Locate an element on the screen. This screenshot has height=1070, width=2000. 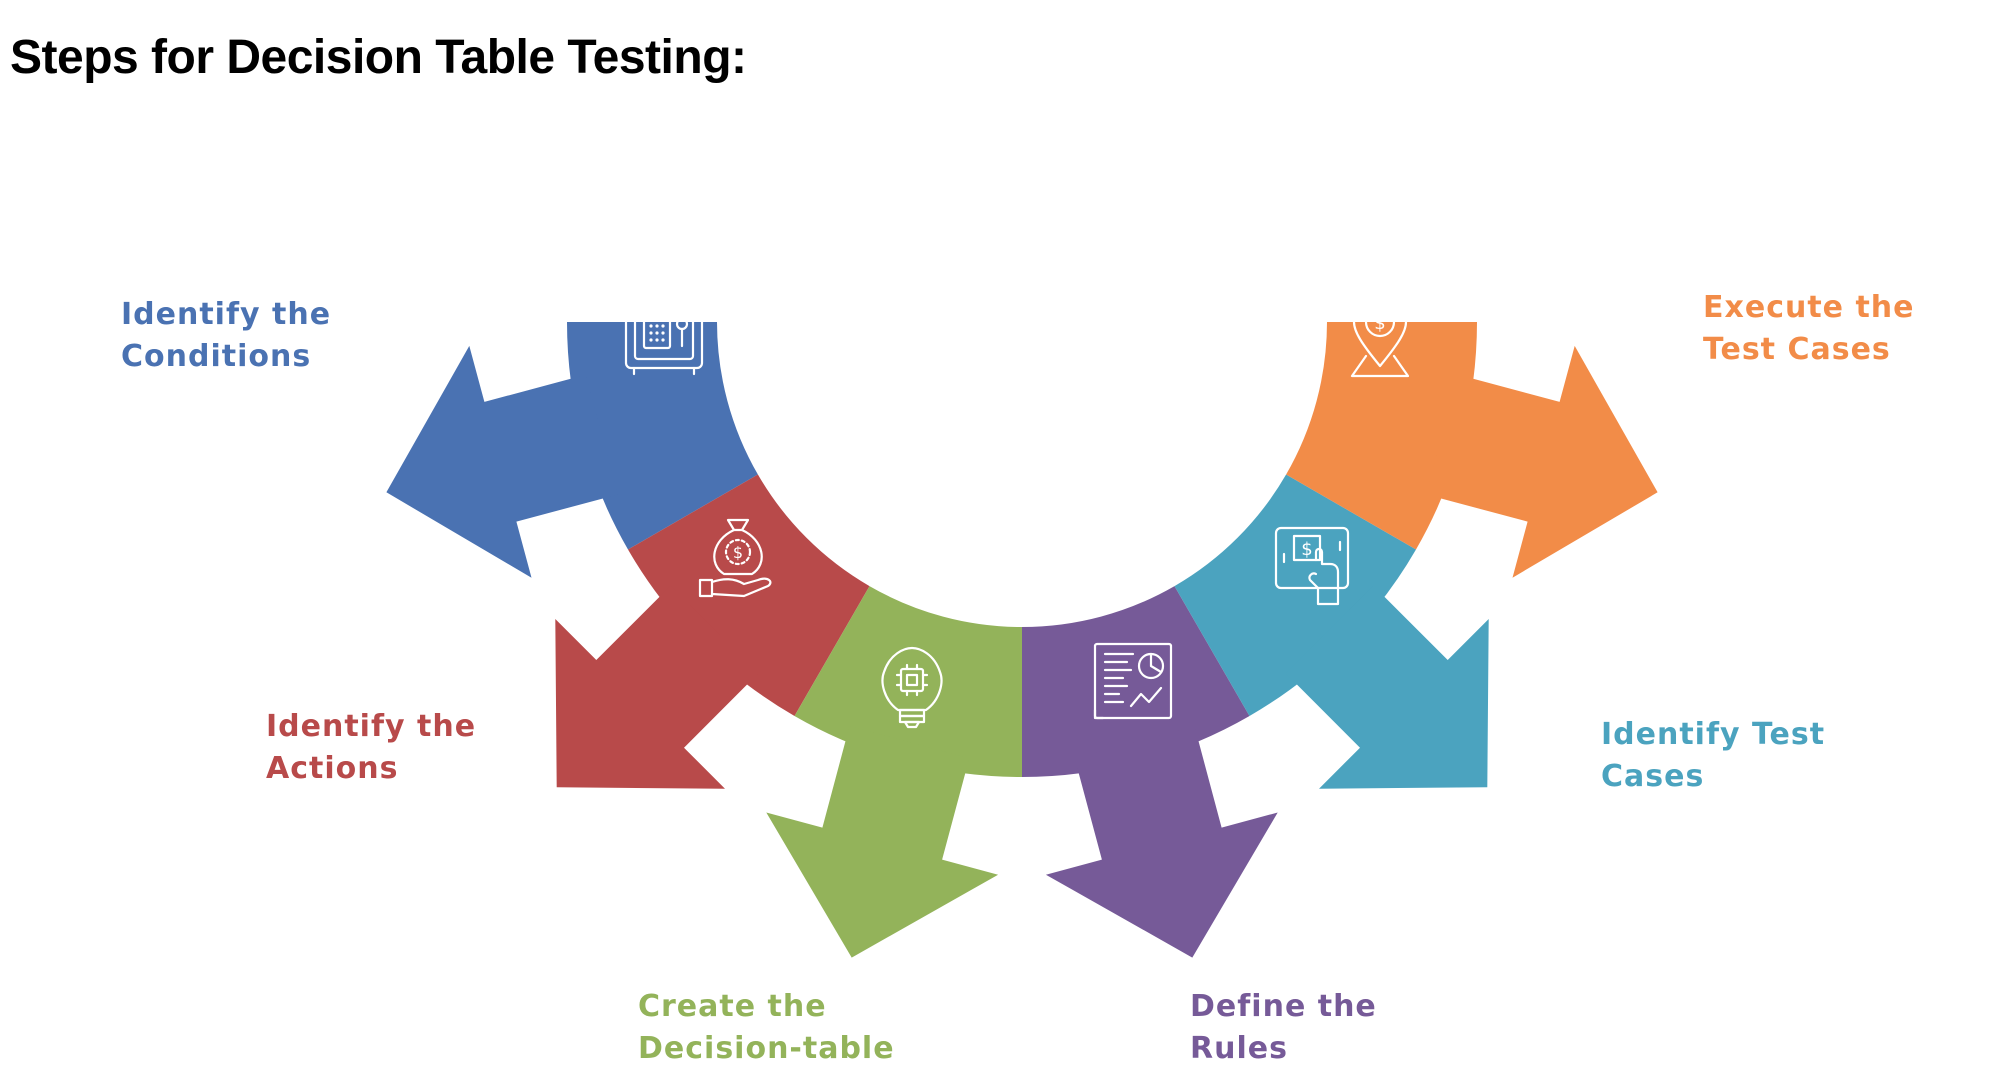
step-label-execute: Execute the Test Cases is located at coordinates (1809, 328).